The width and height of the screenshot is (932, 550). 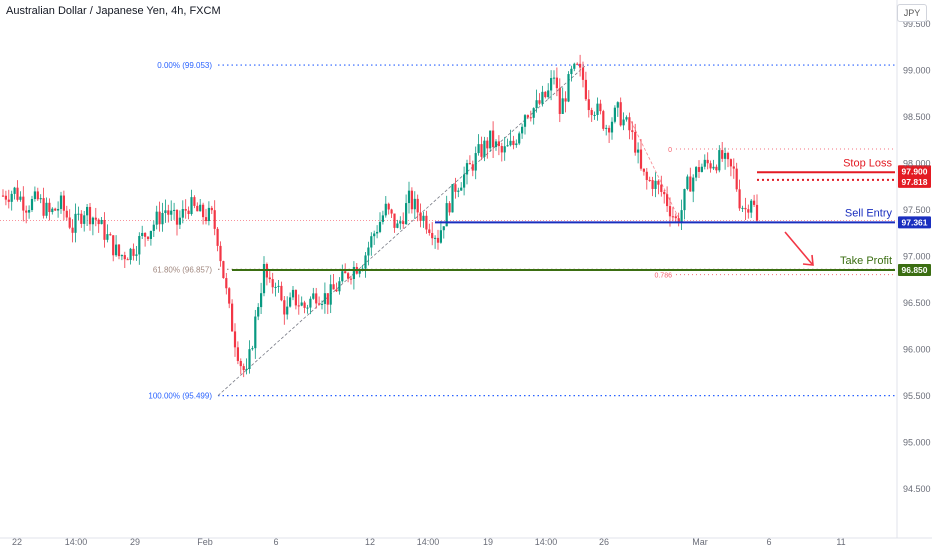 I want to click on projection-arrow, so click(x=799, y=248).